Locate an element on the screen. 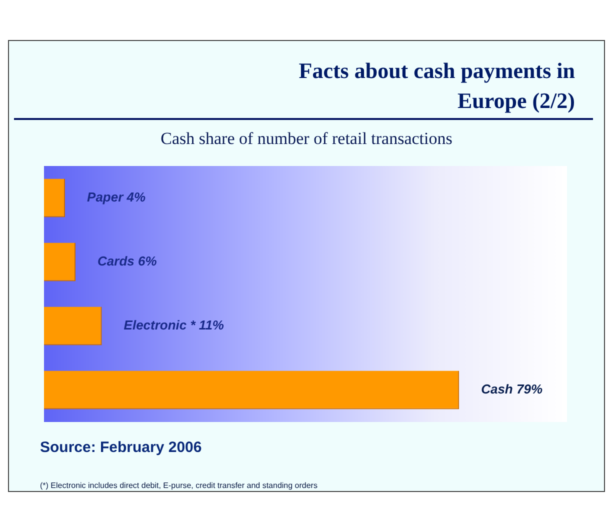  data-label: Cards 6% is located at coordinates (128, 261).